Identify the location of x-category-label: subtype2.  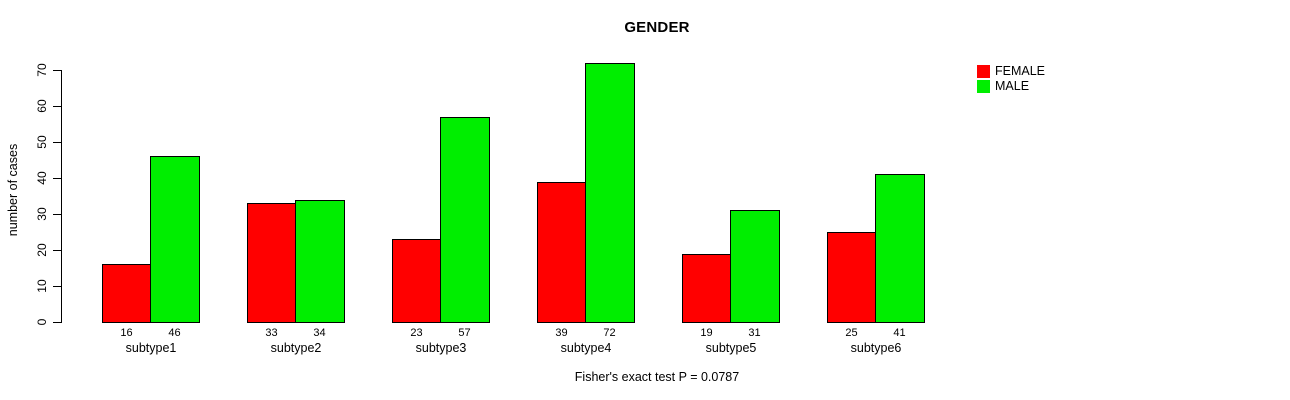
(296, 348).